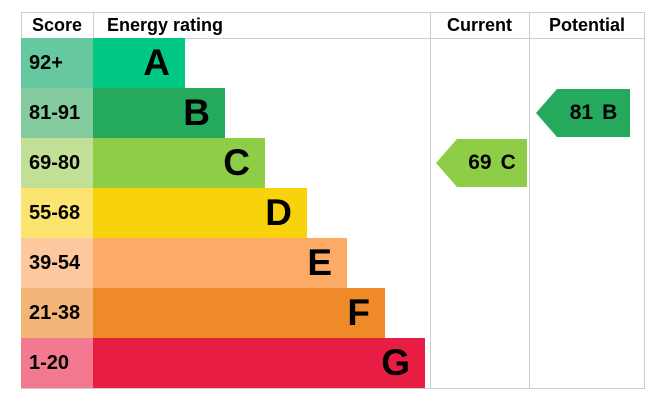  I want to click on header-bottom-border, so click(333, 38).